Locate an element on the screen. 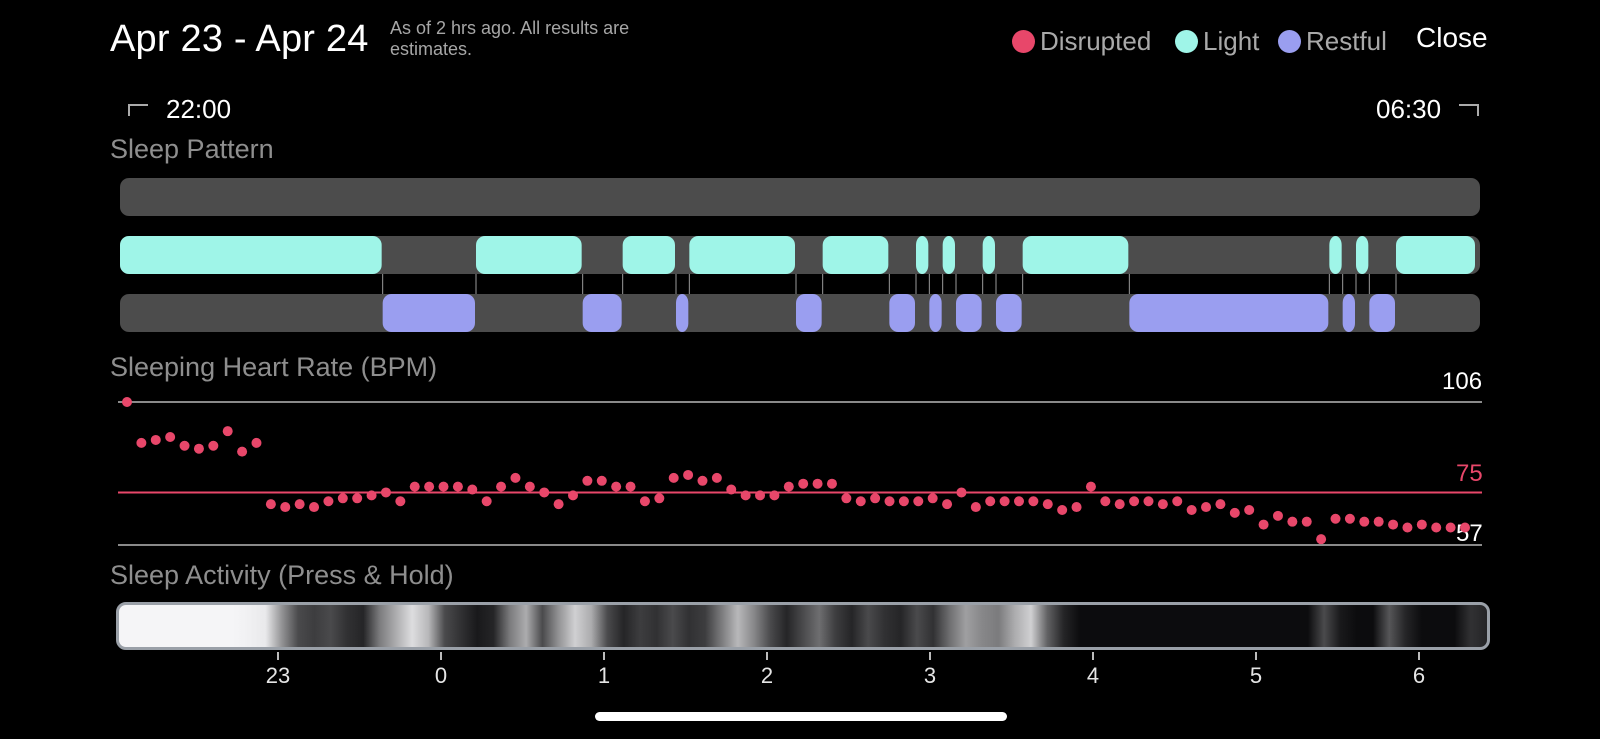  restful-dot-icon is located at coordinates (1289, 41).